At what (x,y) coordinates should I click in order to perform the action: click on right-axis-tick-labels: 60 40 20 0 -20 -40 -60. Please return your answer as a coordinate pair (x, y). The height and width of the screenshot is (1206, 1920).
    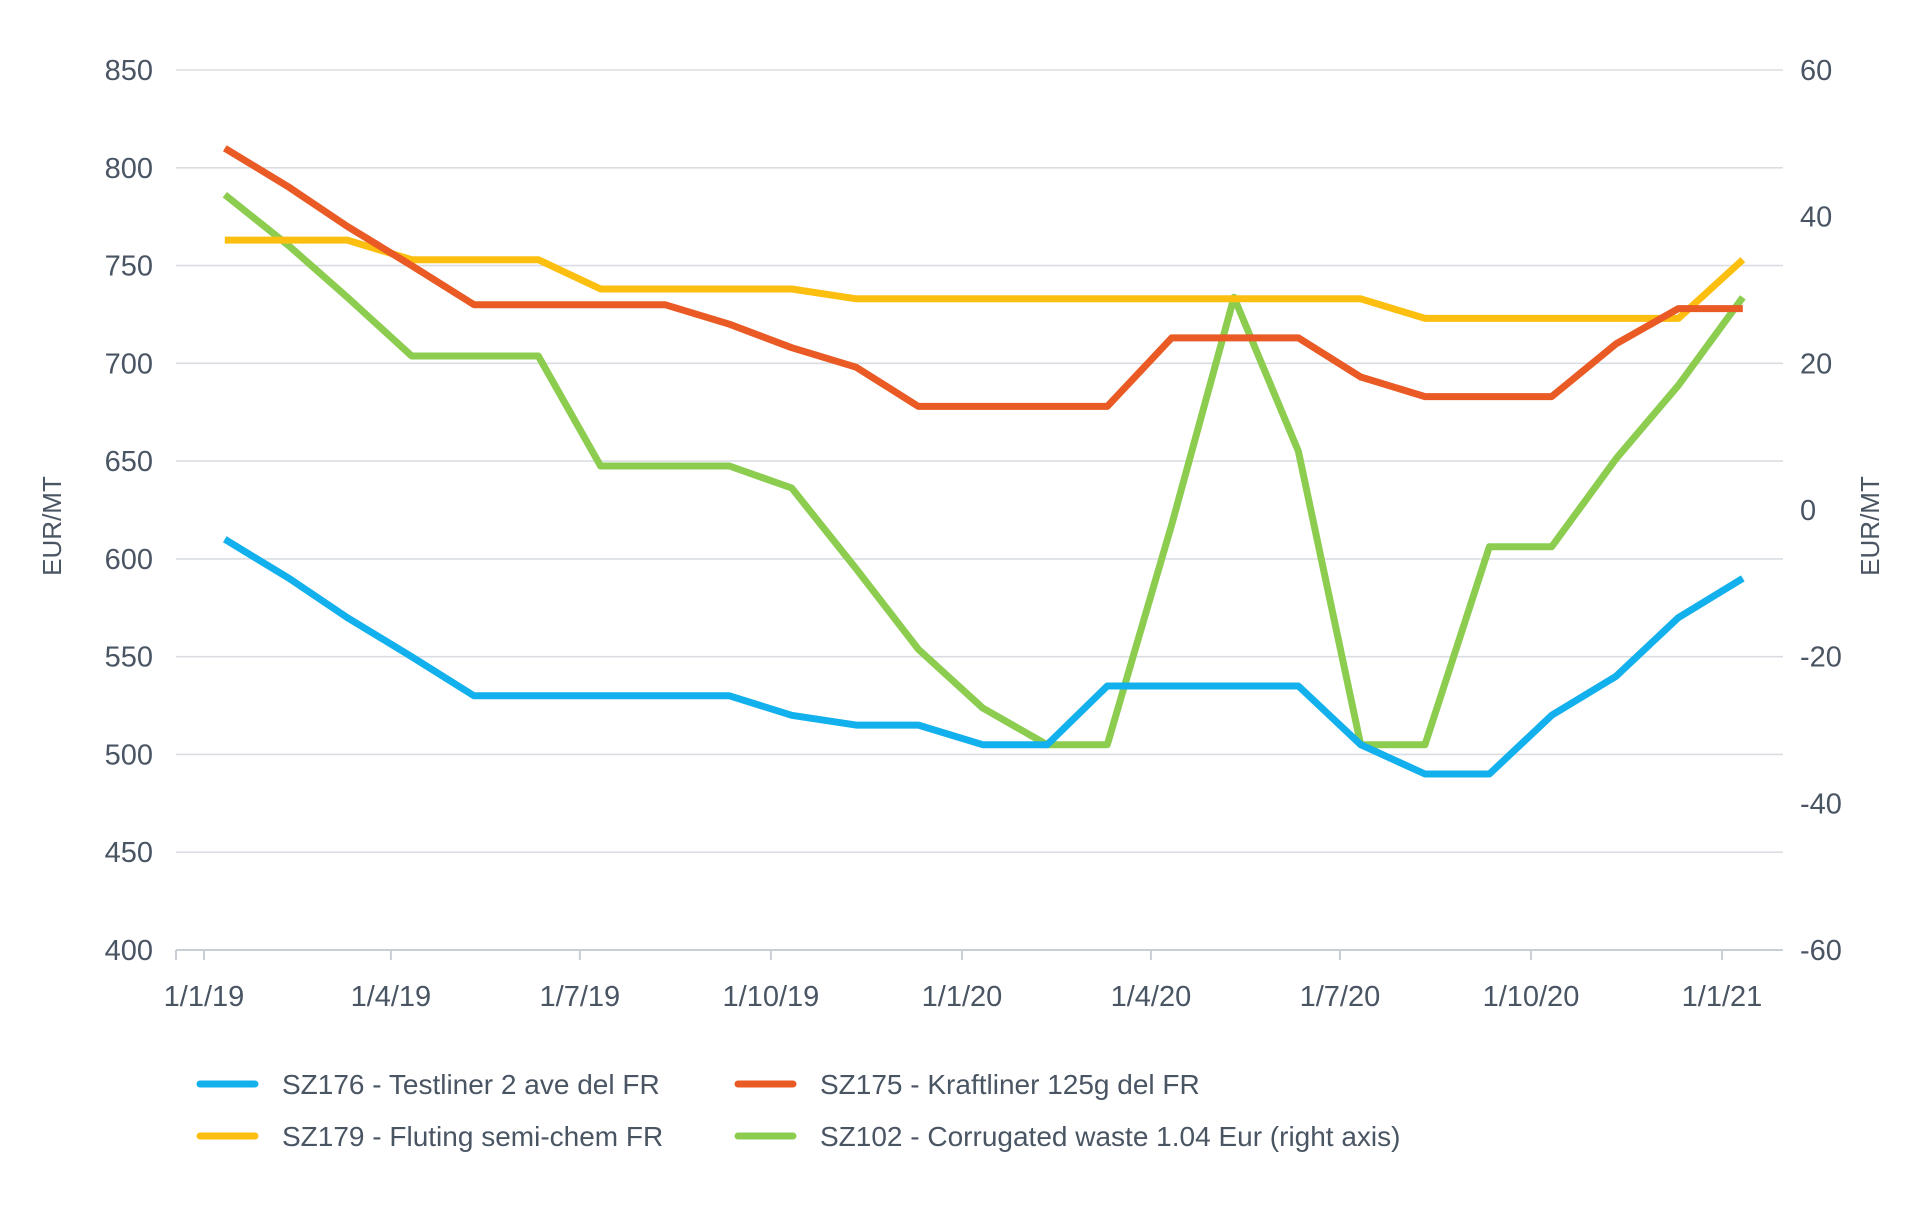
    Looking at the image, I should click on (1821, 511).